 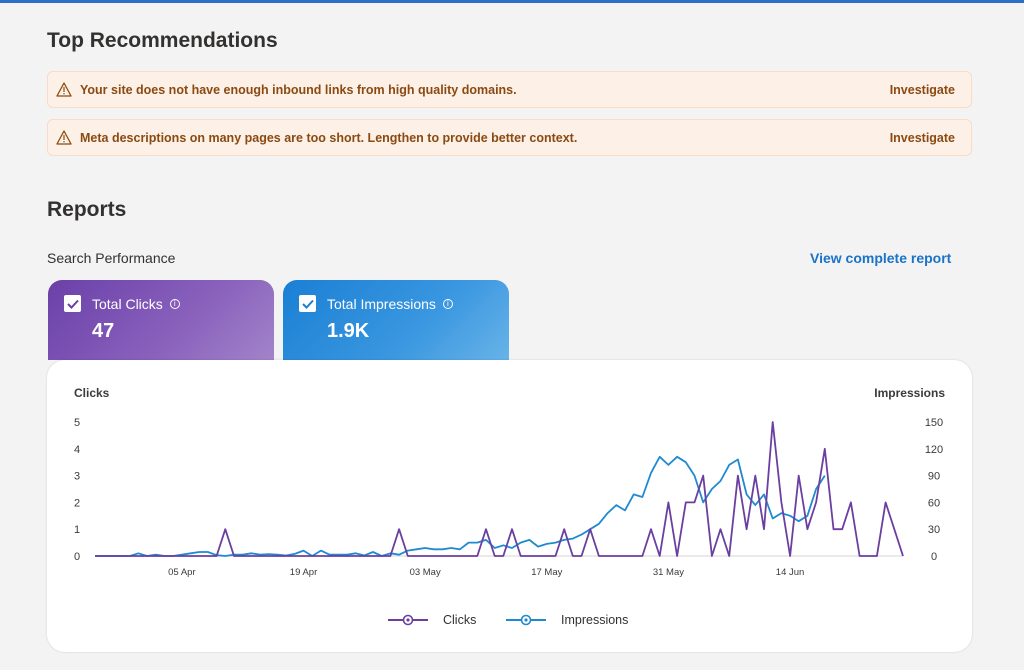 I want to click on right-tick-label: 60, so click(x=934, y=503).